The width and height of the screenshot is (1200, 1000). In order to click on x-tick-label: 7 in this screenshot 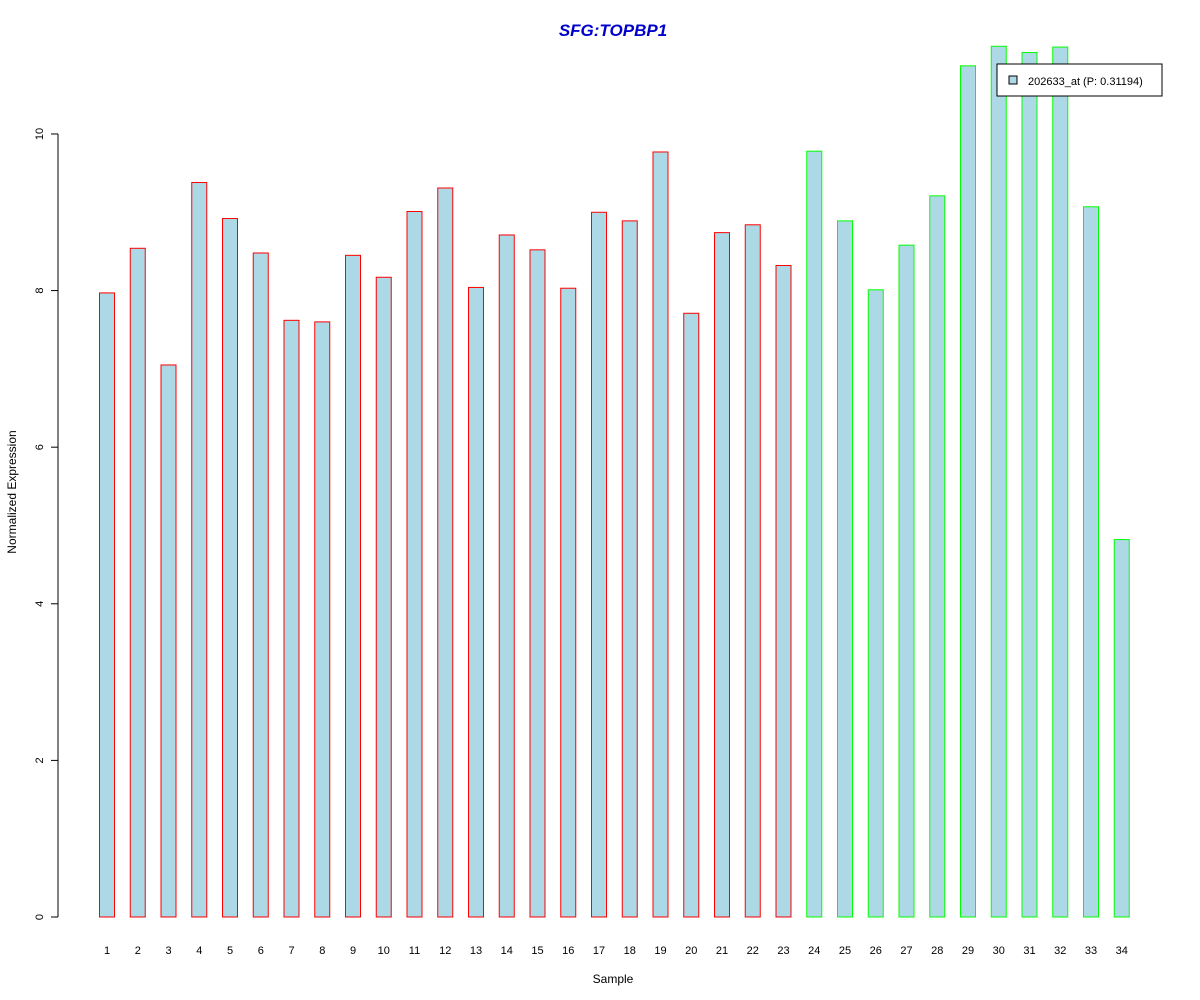, I will do `click(291, 951)`.